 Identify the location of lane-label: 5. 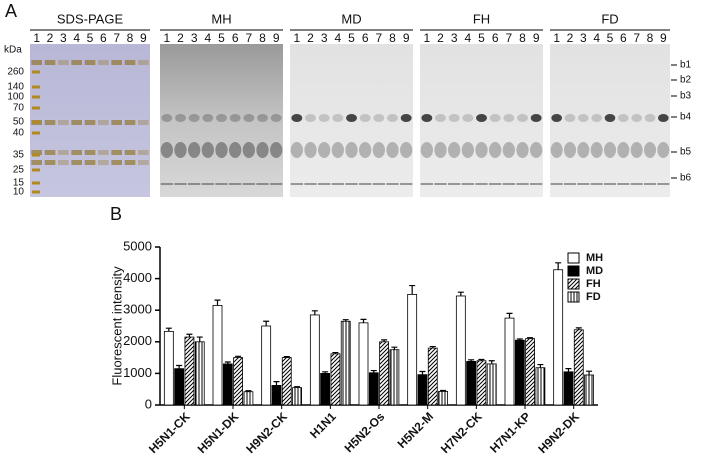
(610, 38).